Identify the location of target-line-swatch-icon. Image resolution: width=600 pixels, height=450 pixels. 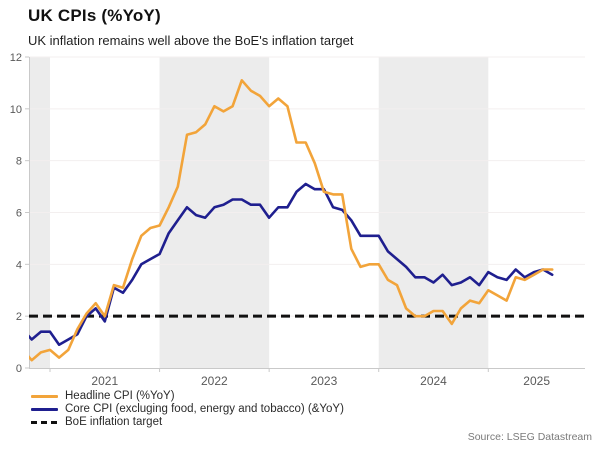
(44, 422).